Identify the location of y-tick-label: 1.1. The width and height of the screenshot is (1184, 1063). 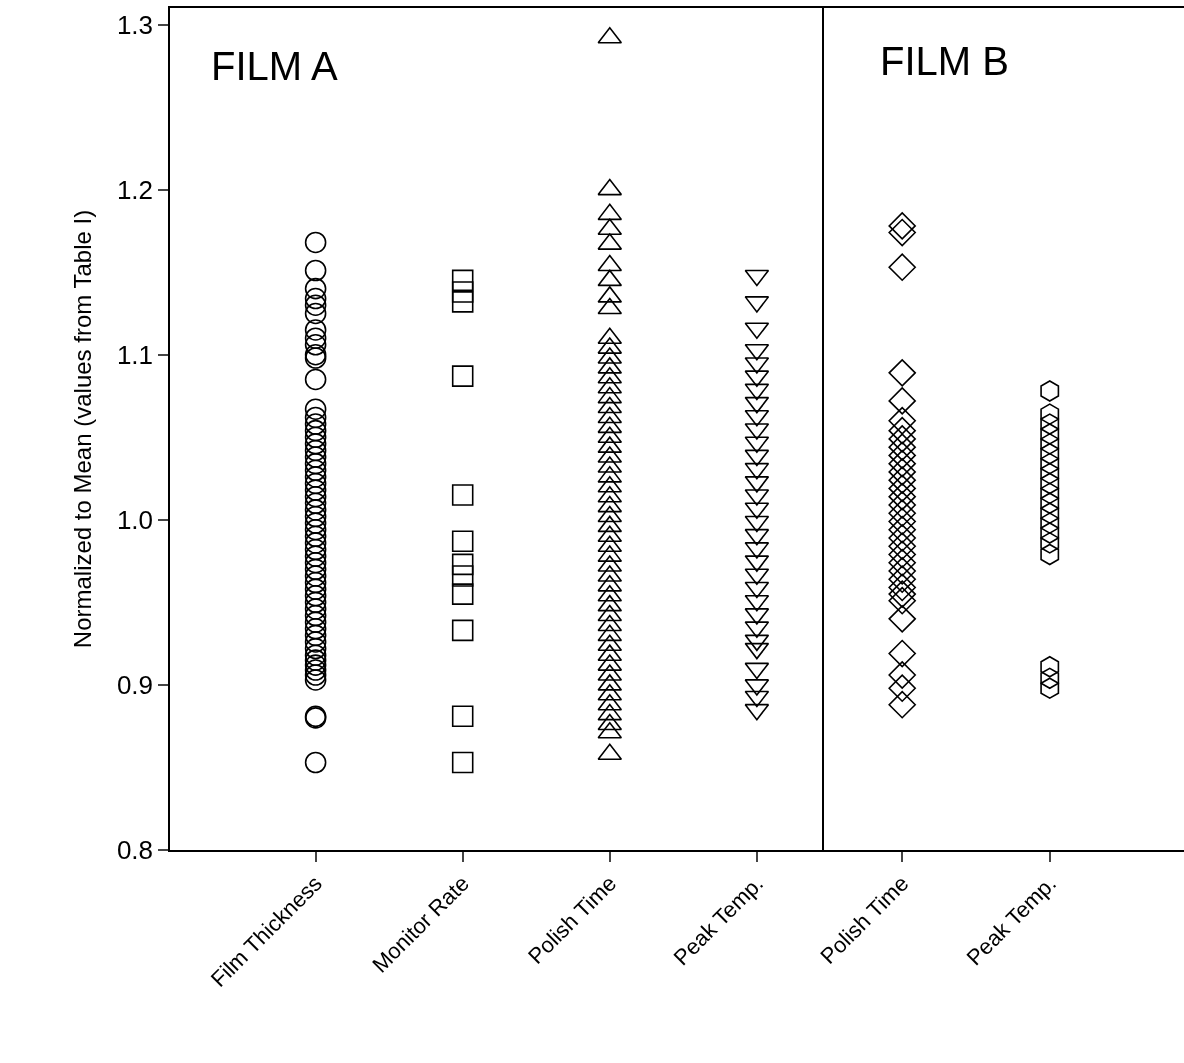
(135, 354).